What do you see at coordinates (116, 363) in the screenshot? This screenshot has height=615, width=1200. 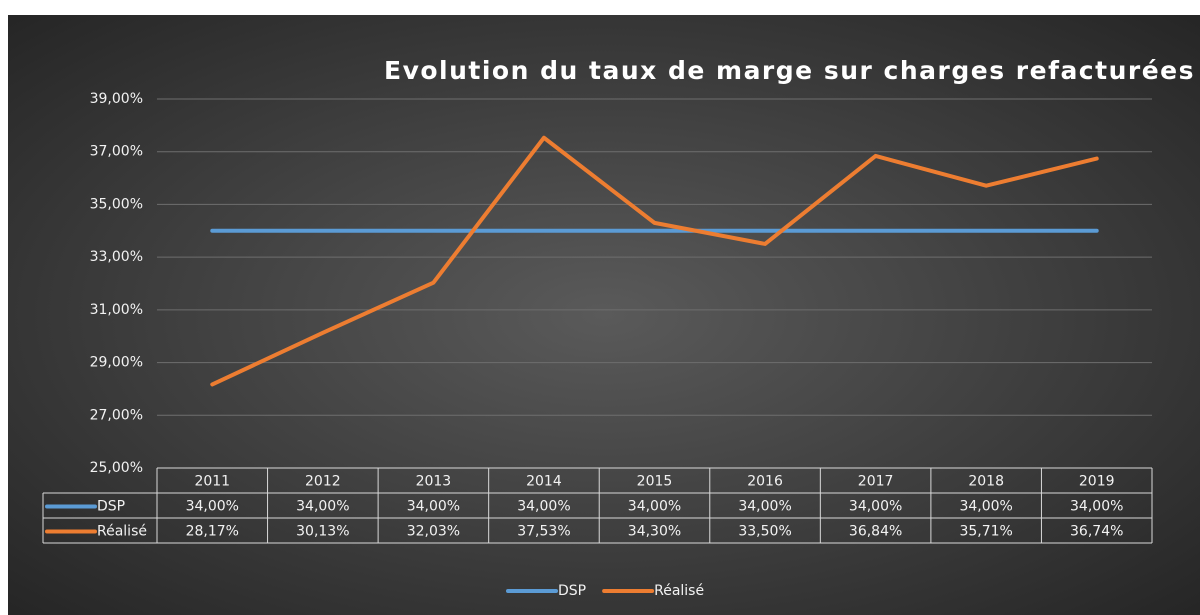 I see `y-tick-label: 29,00%` at bounding box center [116, 363].